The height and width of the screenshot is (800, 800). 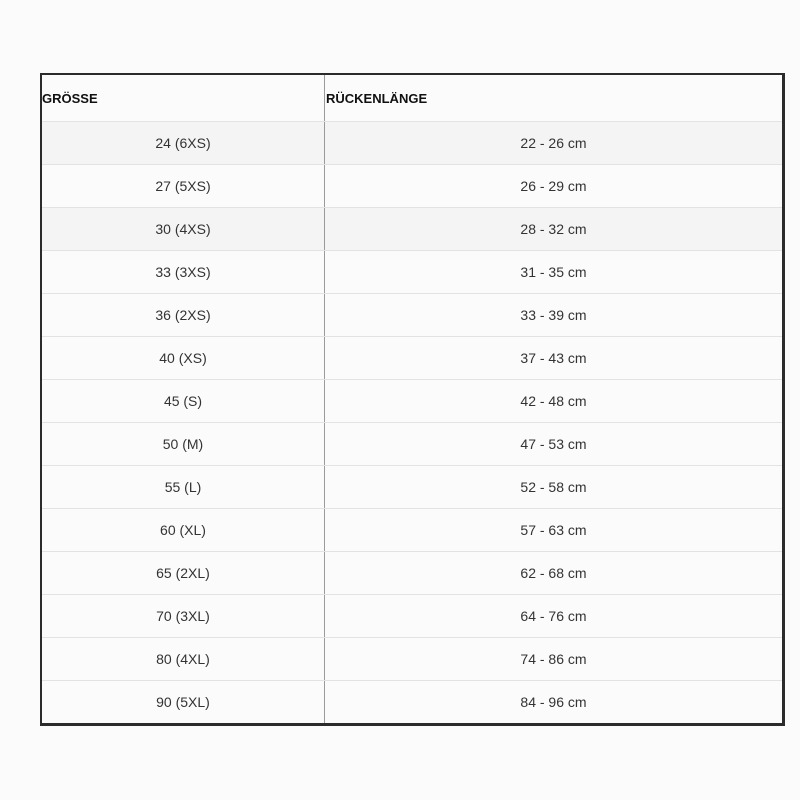 What do you see at coordinates (412, 271) in the screenshot?
I see `table-row: 33 (3XS) 31 - 35 cm` at bounding box center [412, 271].